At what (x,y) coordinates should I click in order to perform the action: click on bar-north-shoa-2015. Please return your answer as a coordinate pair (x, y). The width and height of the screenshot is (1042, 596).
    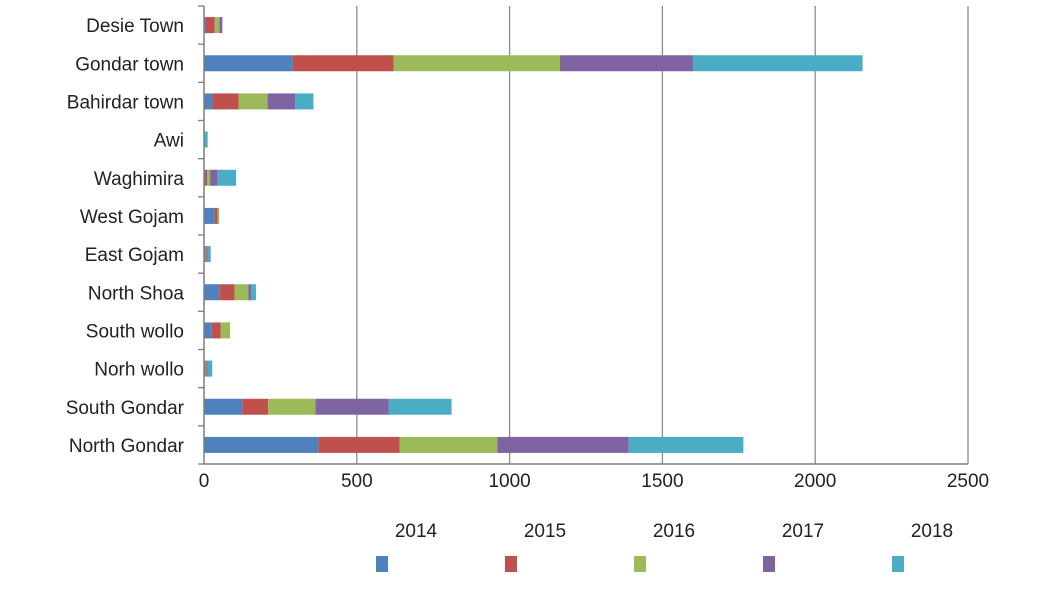
    Looking at the image, I should click on (227, 292).